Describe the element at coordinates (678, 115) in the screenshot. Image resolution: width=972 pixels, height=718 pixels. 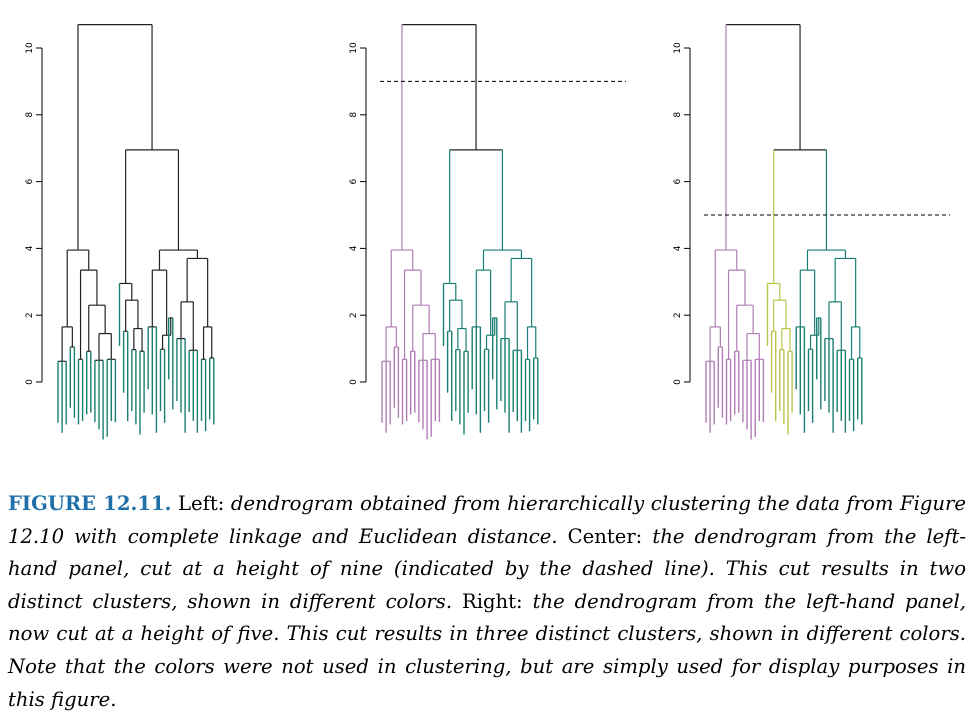
I see `right-y-tick-label: 8` at that location.